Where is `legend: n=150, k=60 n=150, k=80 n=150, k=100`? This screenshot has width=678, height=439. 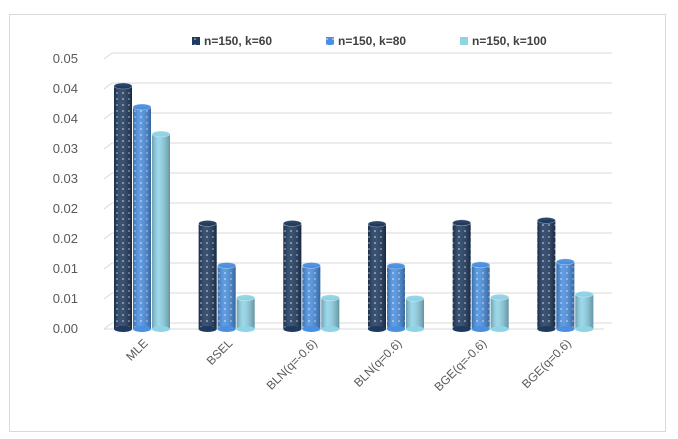
legend: n=150, k=60 n=150, k=80 n=150, k=100 is located at coordinates (369, 41).